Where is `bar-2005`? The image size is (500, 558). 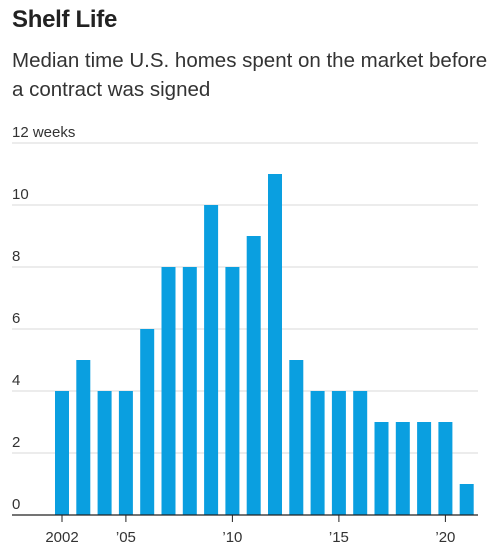 bar-2005 is located at coordinates (125, 453).